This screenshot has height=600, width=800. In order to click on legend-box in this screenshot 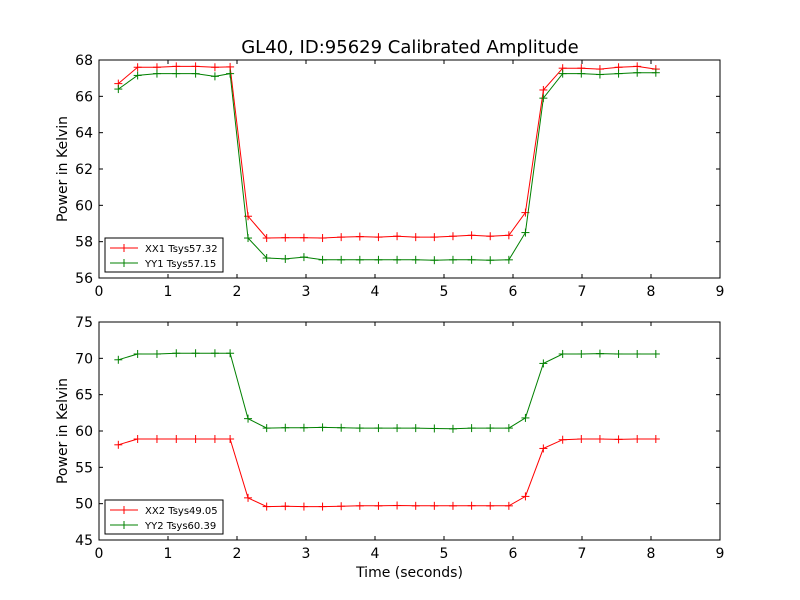, I will do `click(164, 255)`.